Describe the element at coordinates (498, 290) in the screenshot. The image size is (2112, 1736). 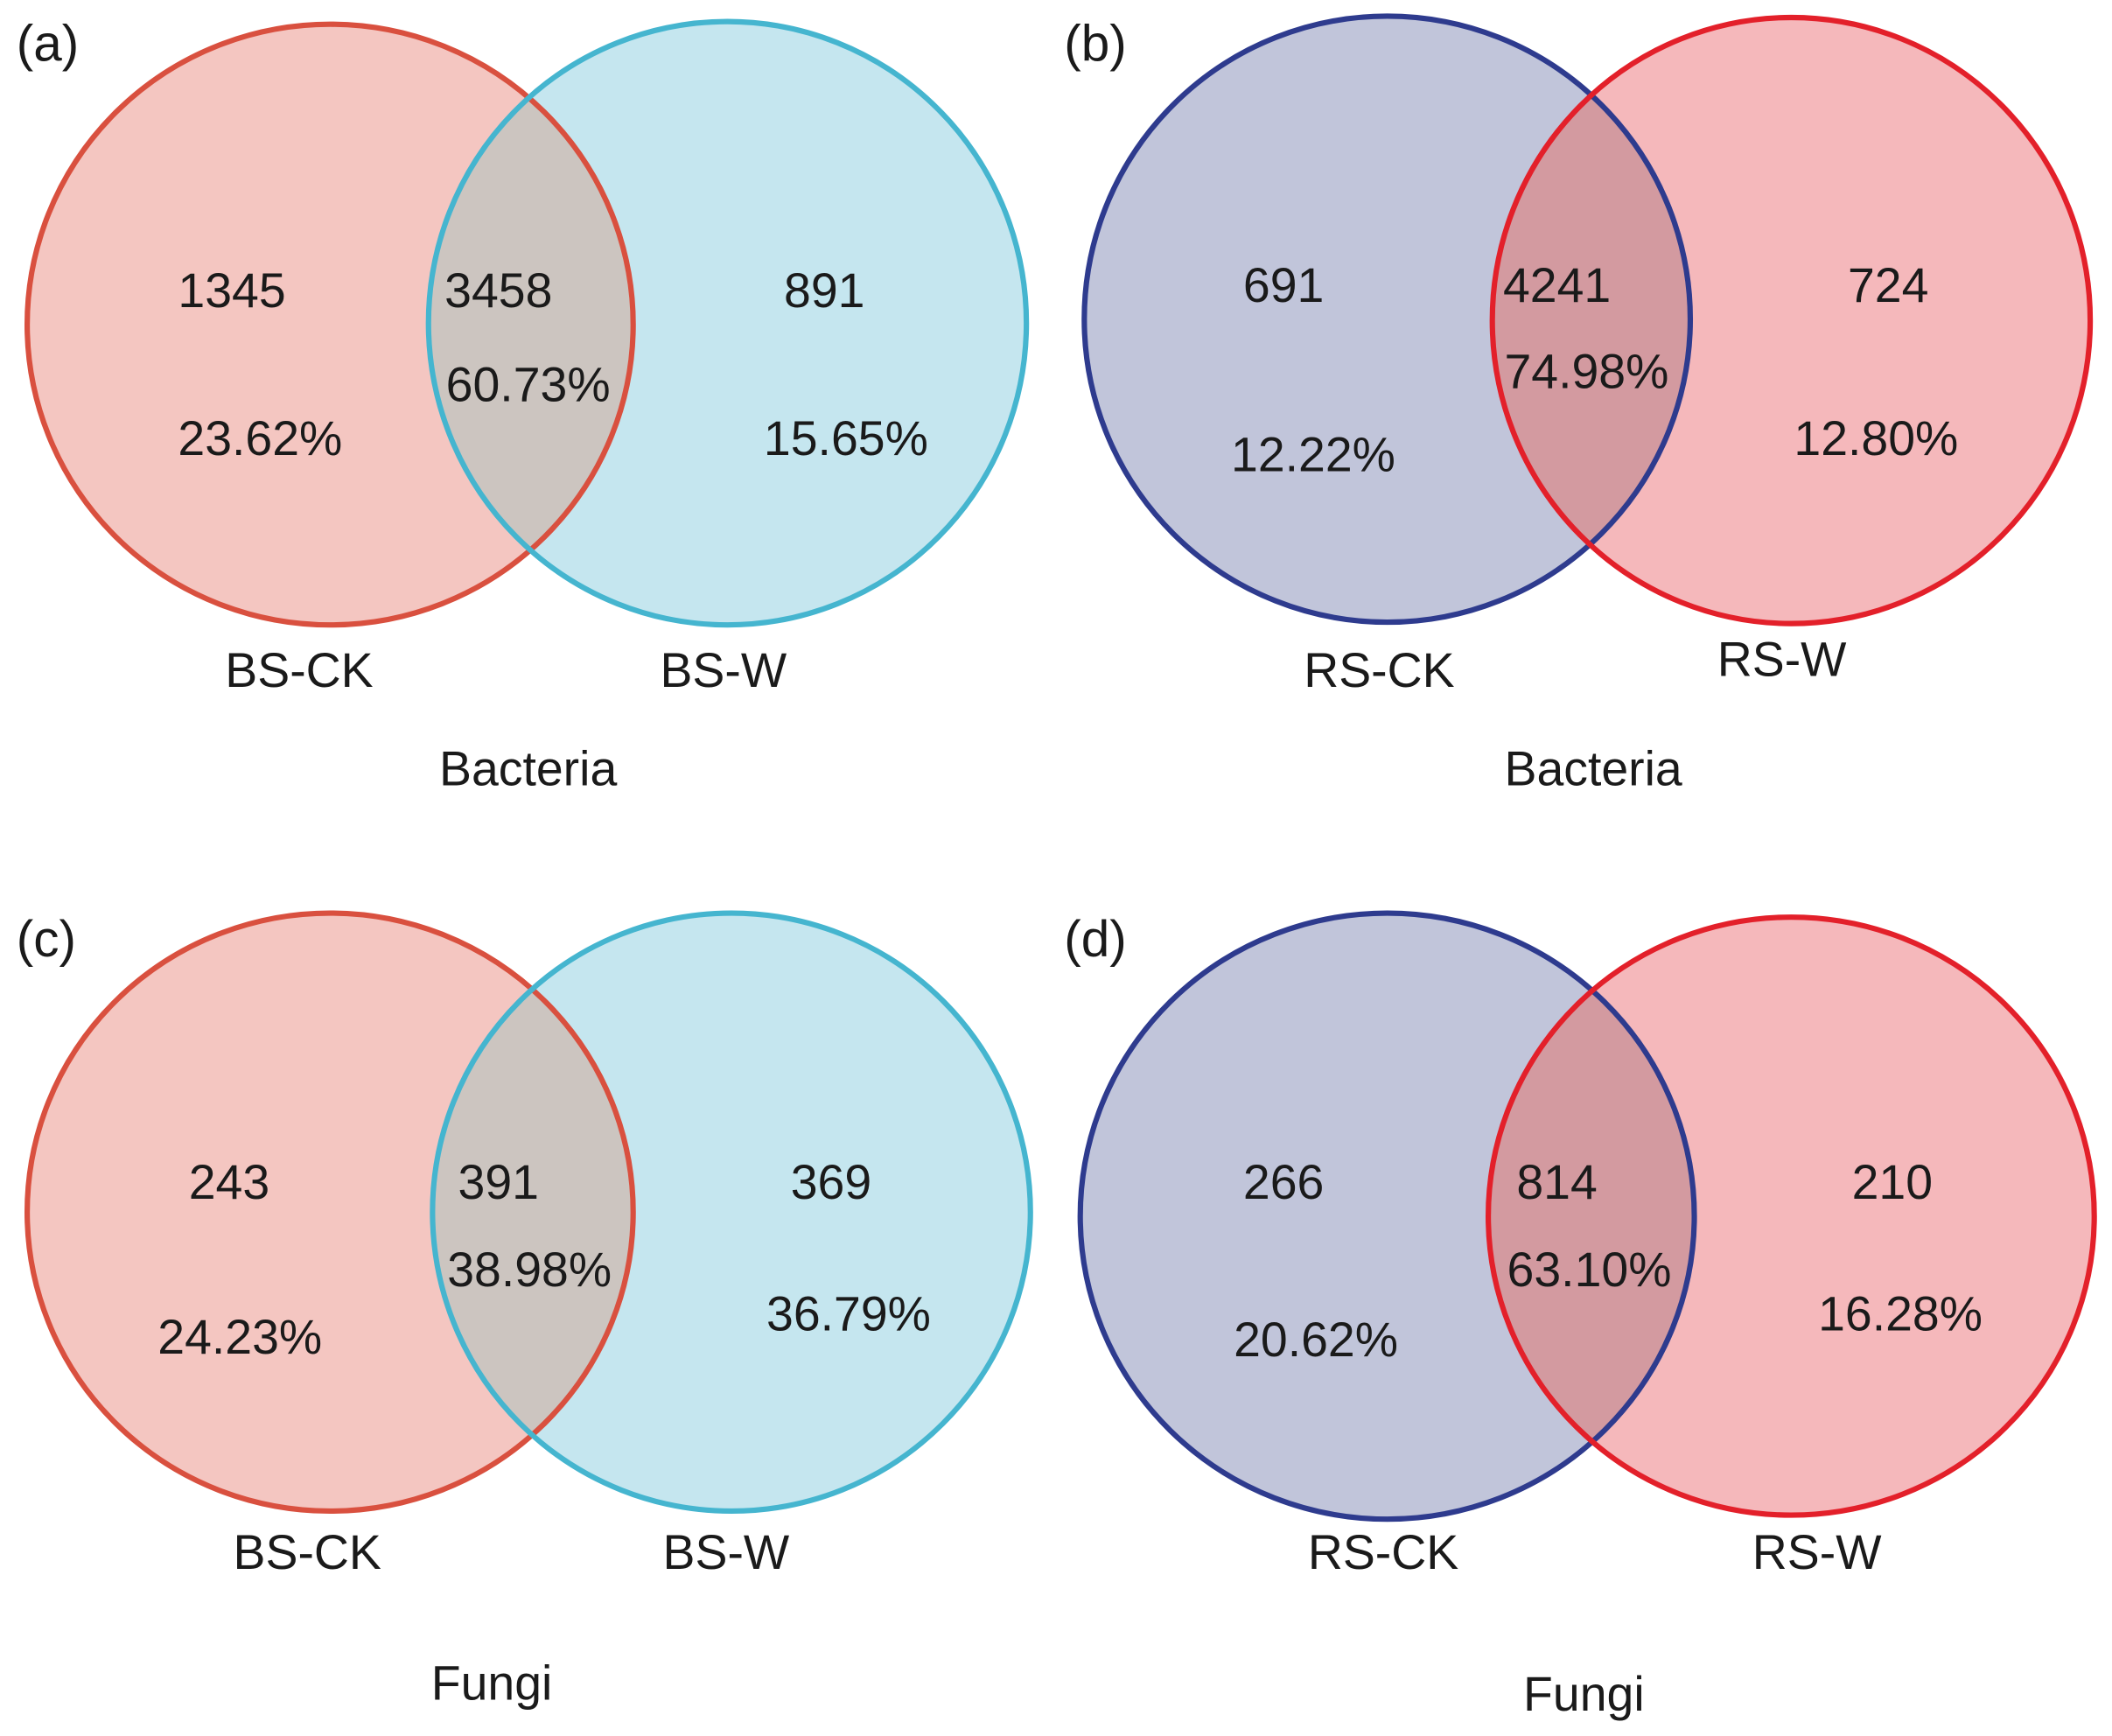
I see `shared-count: 3458` at that location.